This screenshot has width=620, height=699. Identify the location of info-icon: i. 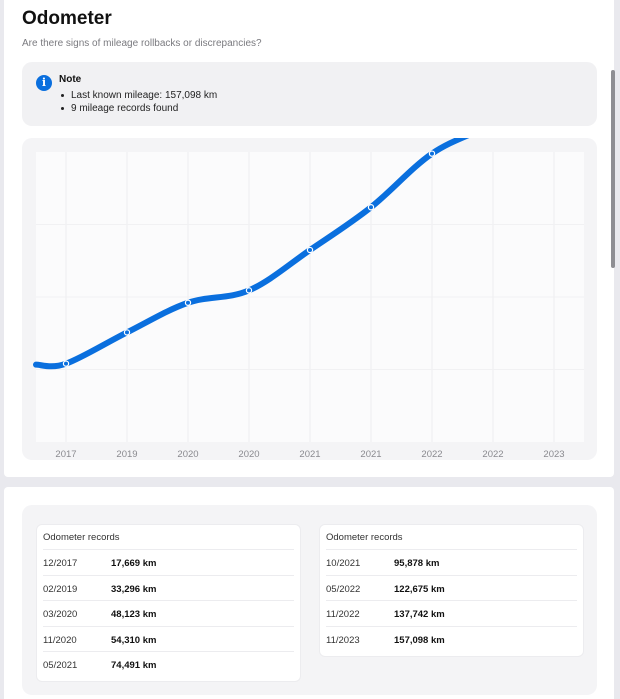
(44, 83).